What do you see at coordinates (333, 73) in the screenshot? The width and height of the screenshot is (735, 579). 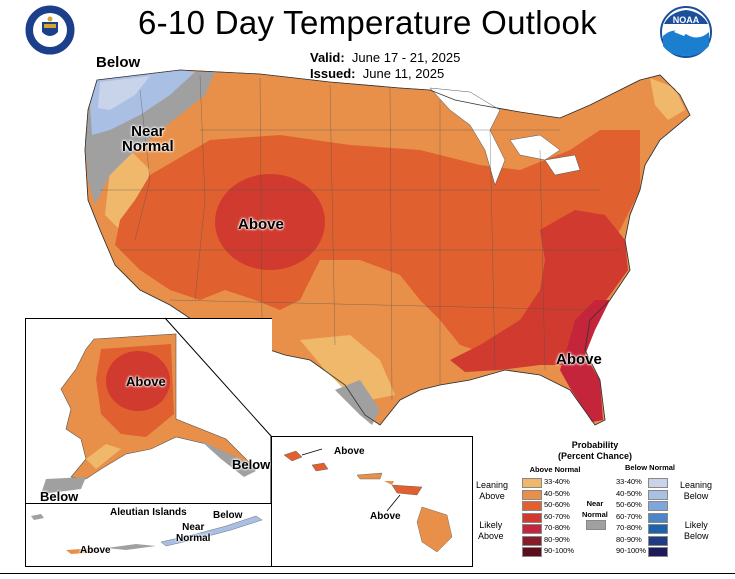 I see `issued-label: Issued:` at bounding box center [333, 73].